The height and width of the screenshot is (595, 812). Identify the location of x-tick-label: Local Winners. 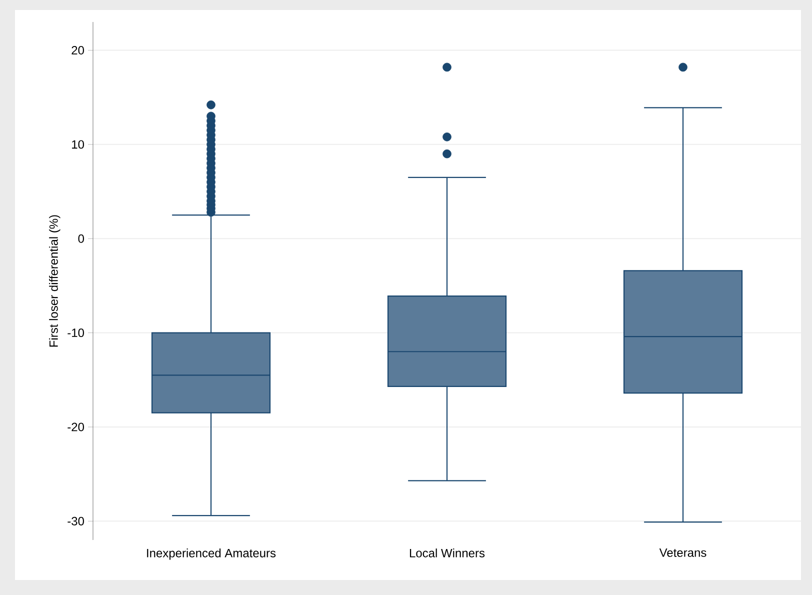
(447, 553).